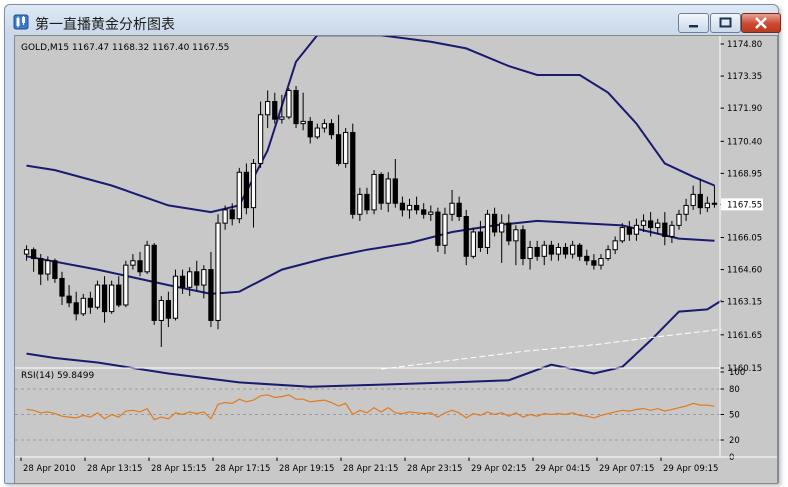 This screenshot has width=788, height=487. What do you see at coordinates (761, 23) in the screenshot?
I see `close-button` at bounding box center [761, 23].